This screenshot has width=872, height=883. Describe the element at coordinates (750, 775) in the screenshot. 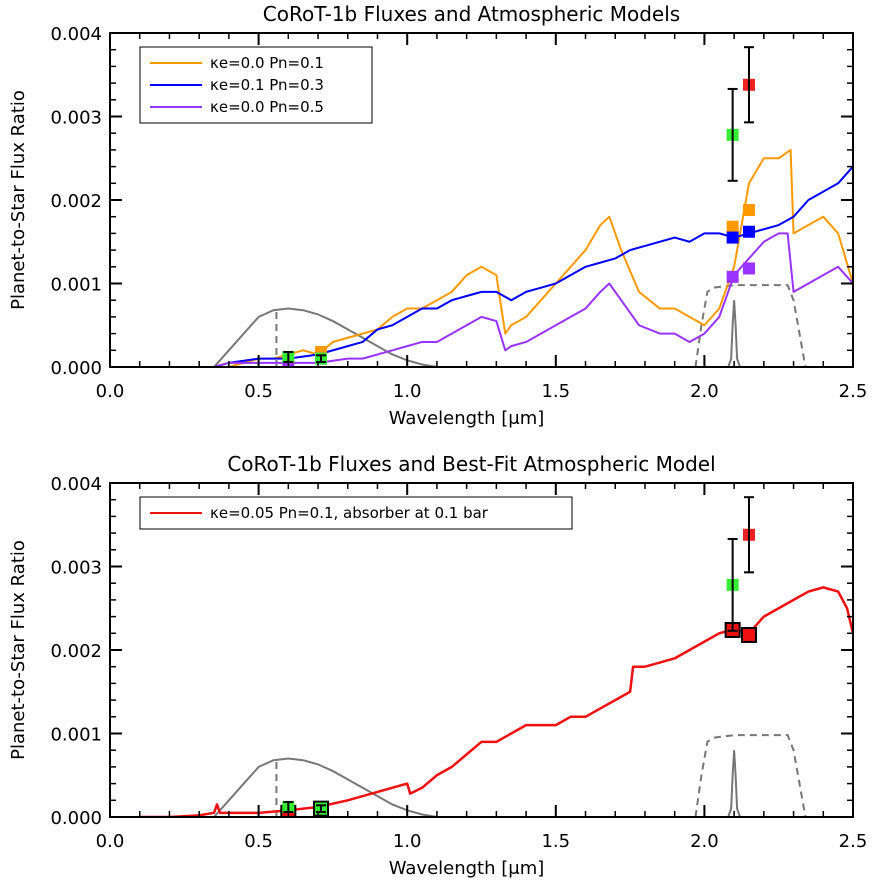

I see `bandpass-curve-broad` at that location.